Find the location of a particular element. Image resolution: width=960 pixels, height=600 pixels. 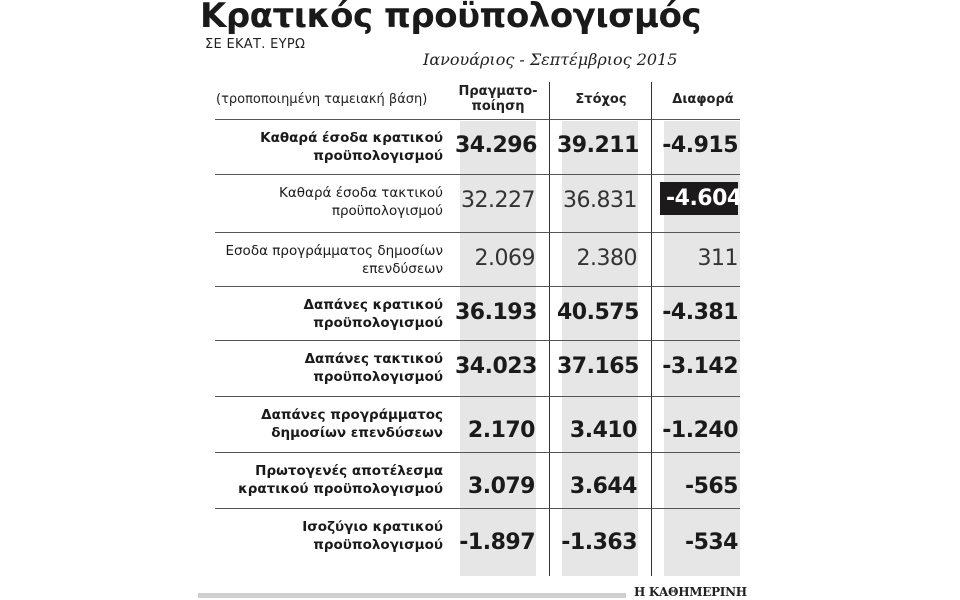

cell-actual: -1.897 is located at coordinates (497, 542).